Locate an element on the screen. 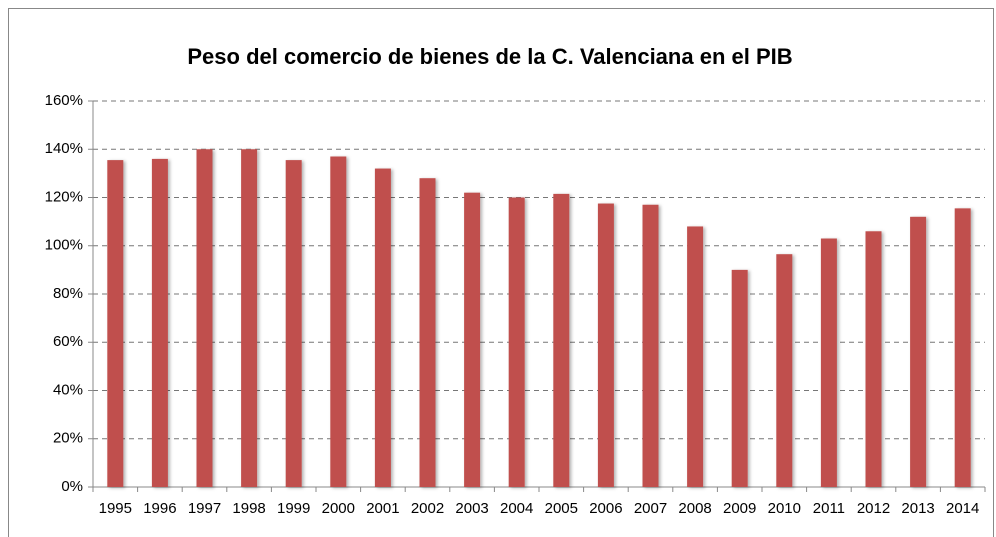  y-tick-label: 0% is located at coordinates (72, 486).